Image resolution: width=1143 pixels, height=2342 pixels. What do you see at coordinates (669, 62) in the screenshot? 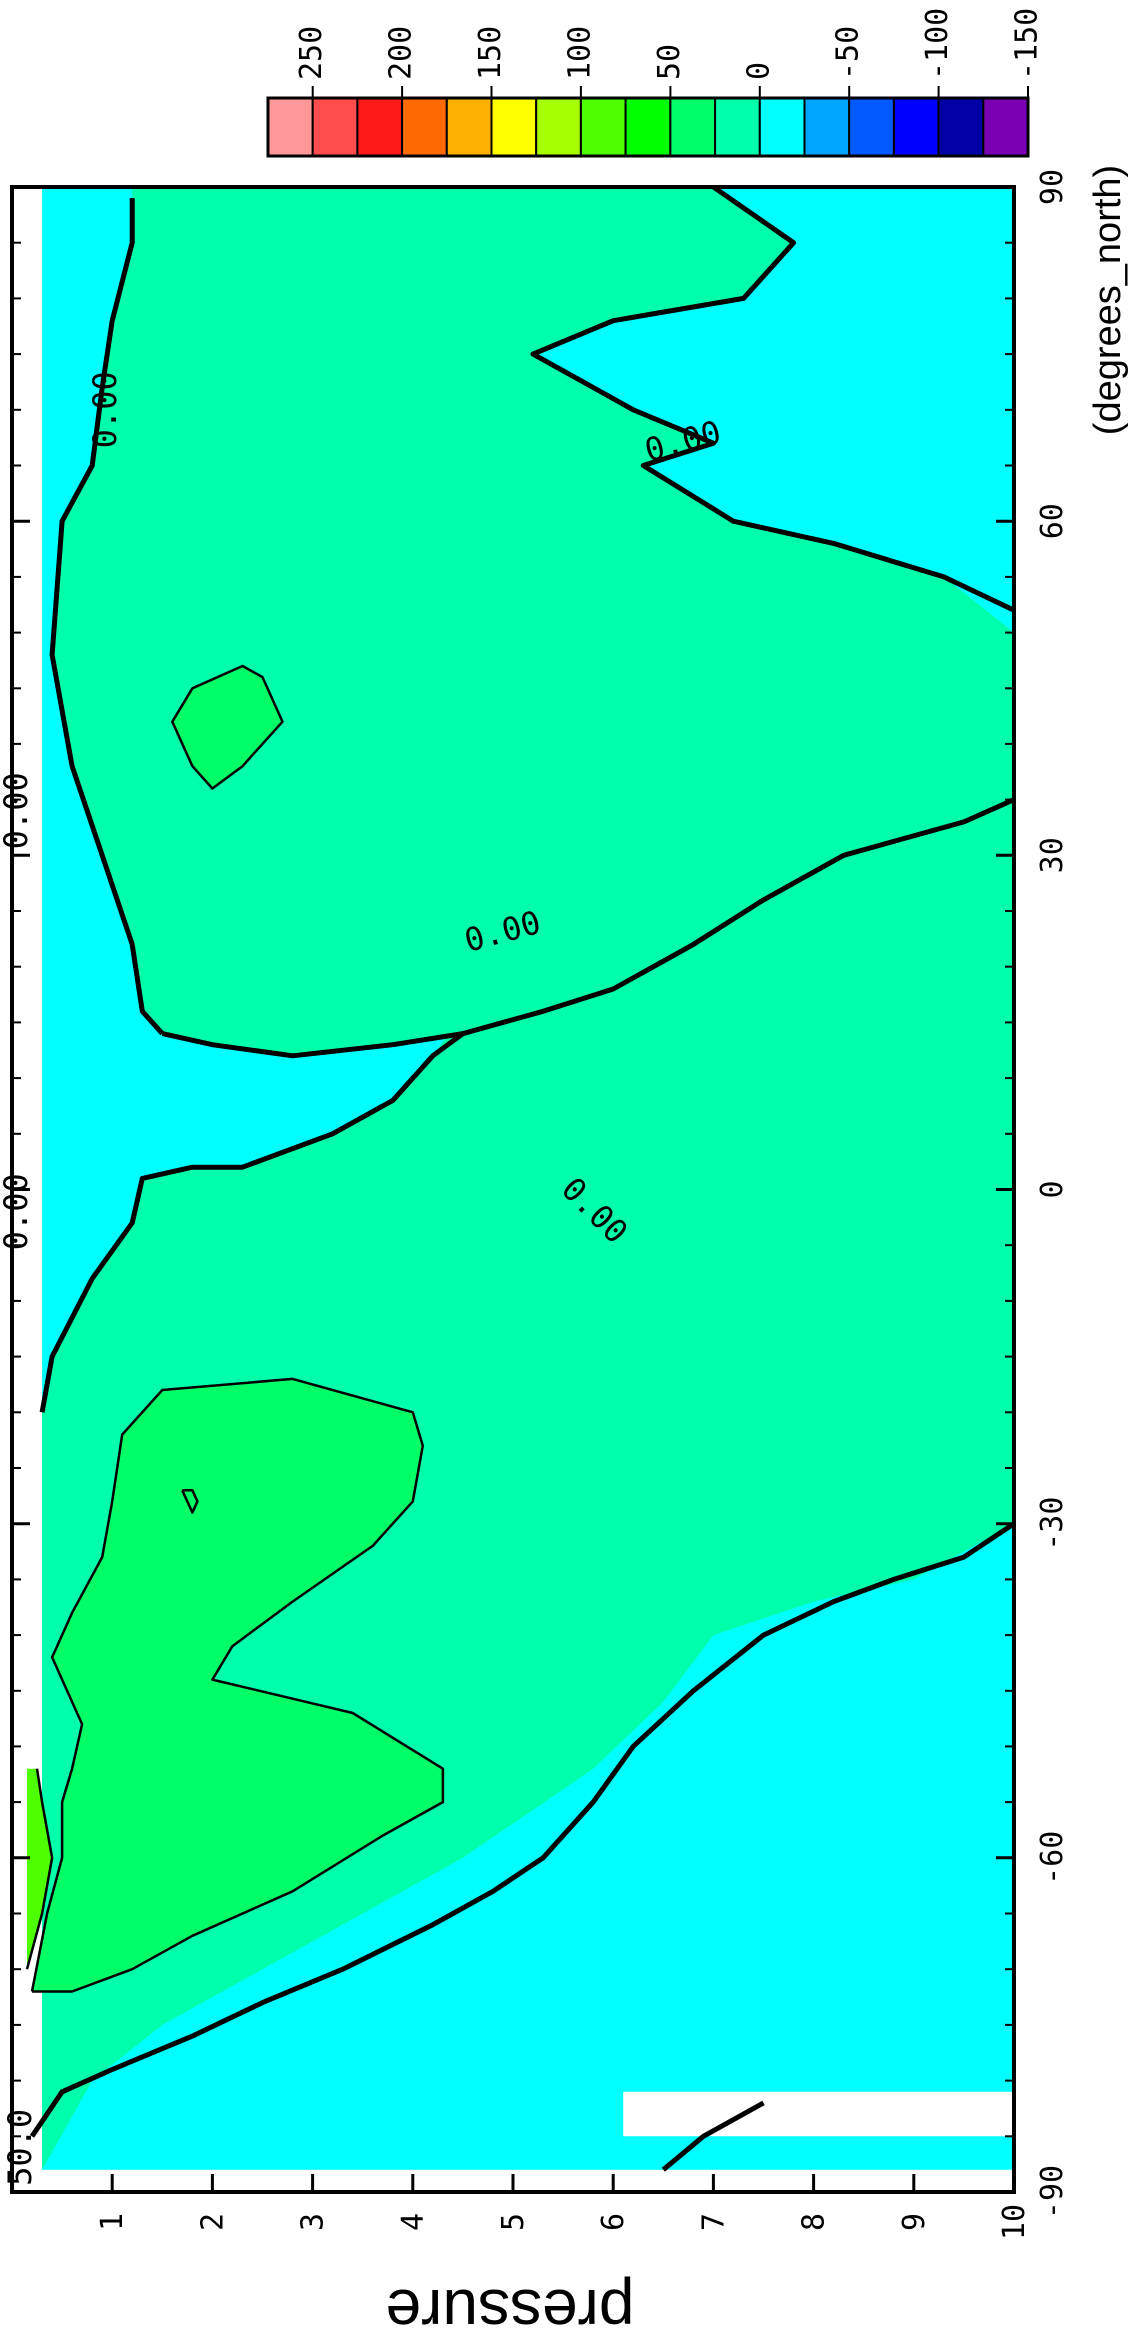
I see `colorbar-label-4: 50` at bounding box center [669, 62].